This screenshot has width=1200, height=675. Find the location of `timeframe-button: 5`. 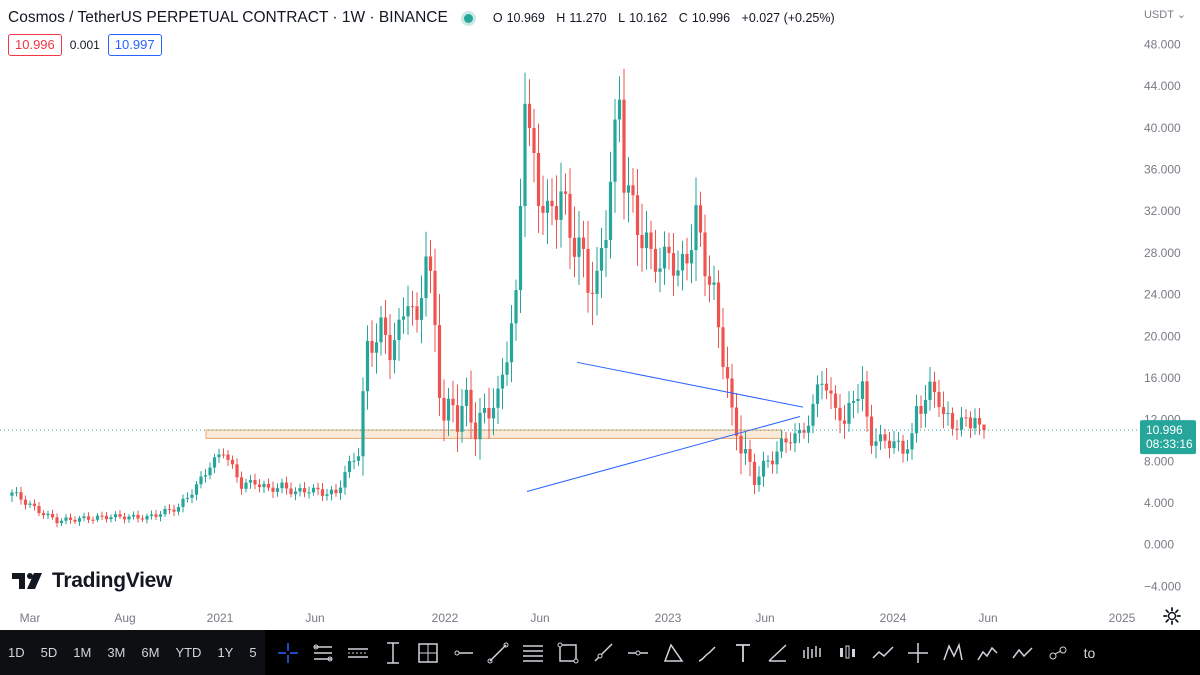

timeframe-button: 5 is located at coordinates (253, 652).